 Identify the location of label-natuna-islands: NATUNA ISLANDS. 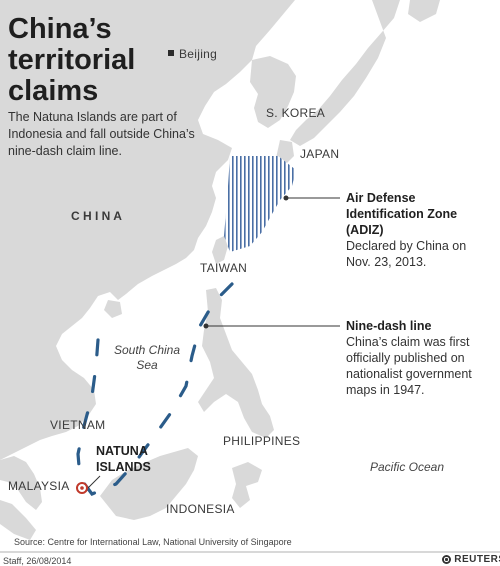
(123, 459).